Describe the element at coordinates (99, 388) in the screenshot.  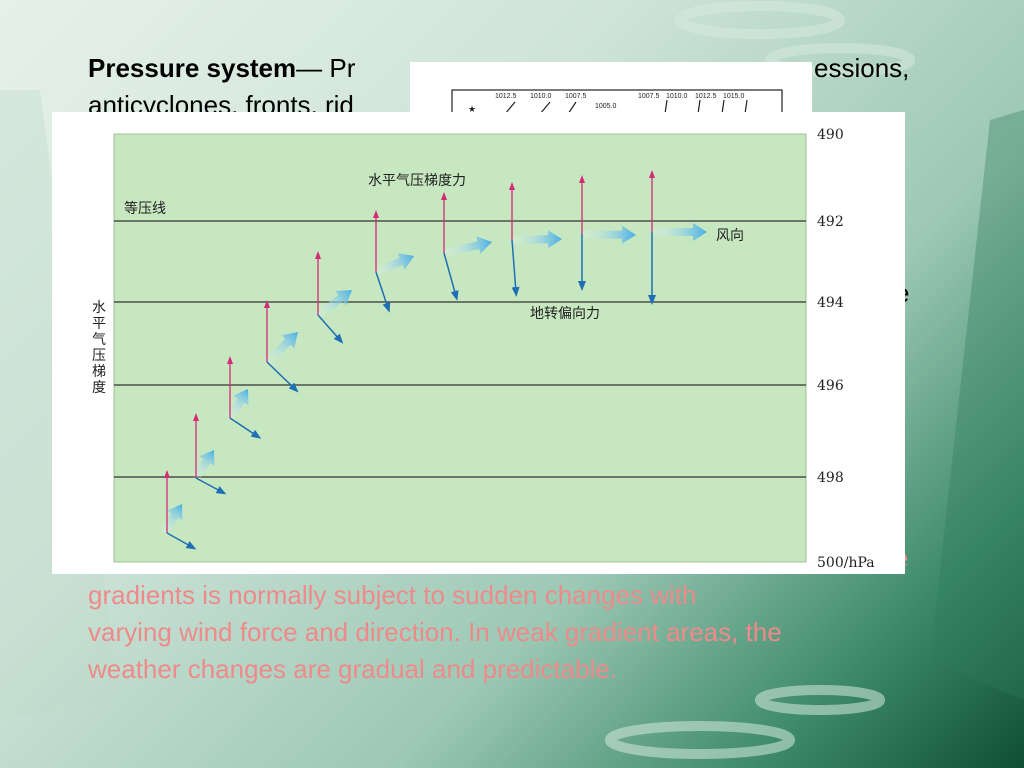
I see `side-label-char: 度` at that location.